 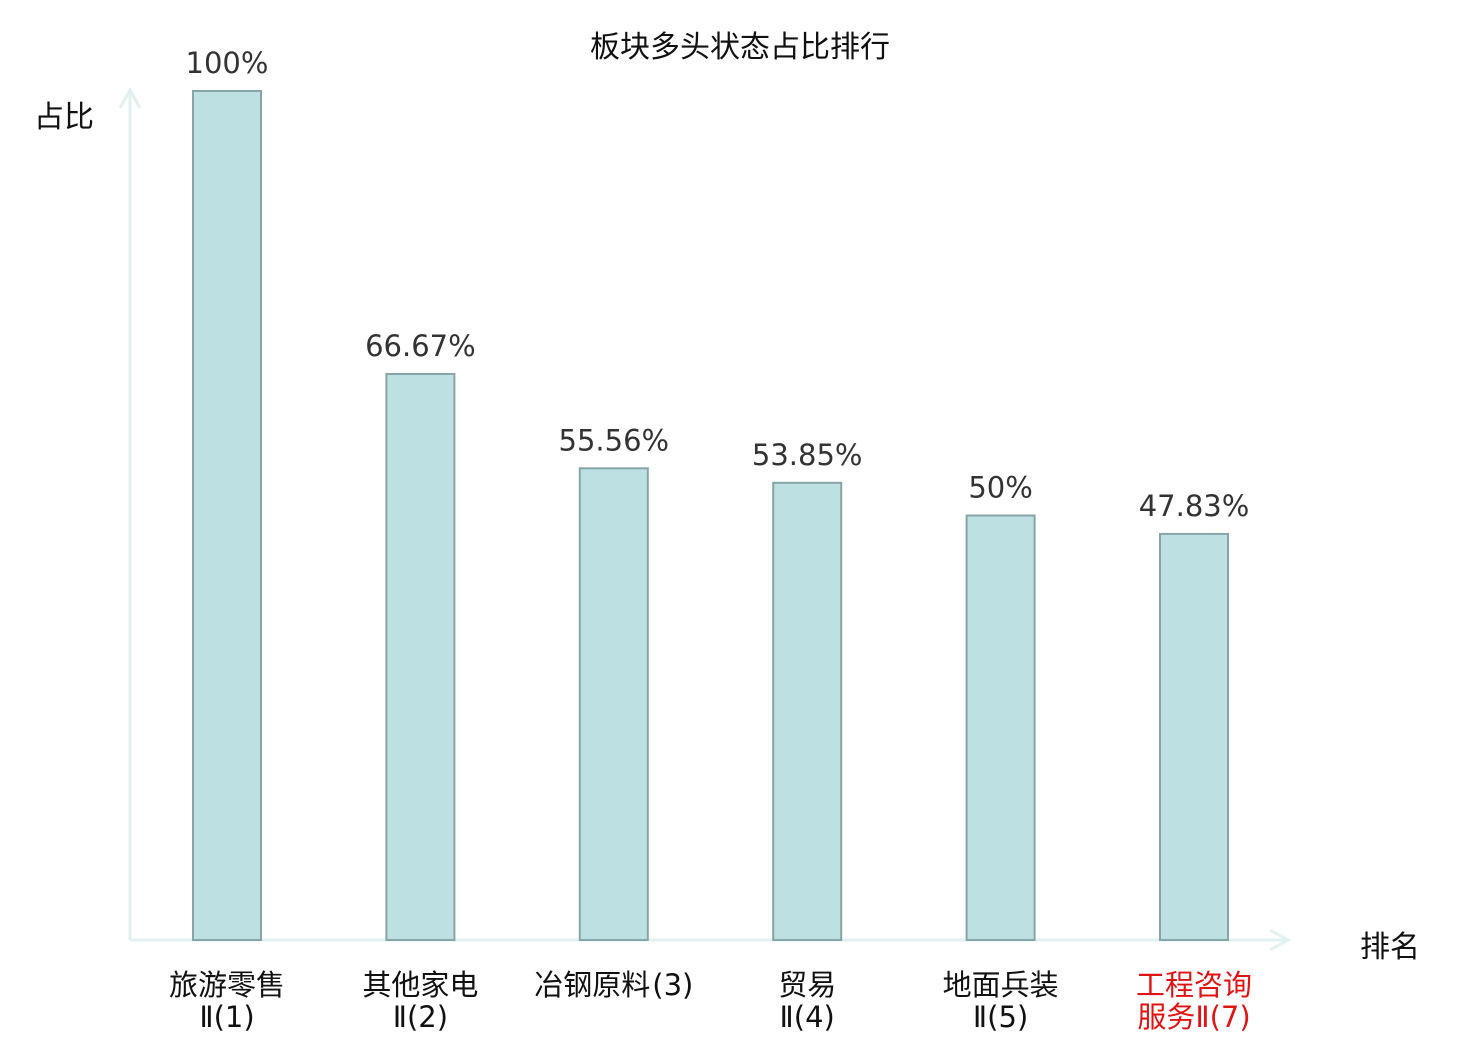 What do you see at coordinates (1194, 506) in the screenshot?
I see `bar-value-label: 47.83%` at bounding box center [1194, 506].